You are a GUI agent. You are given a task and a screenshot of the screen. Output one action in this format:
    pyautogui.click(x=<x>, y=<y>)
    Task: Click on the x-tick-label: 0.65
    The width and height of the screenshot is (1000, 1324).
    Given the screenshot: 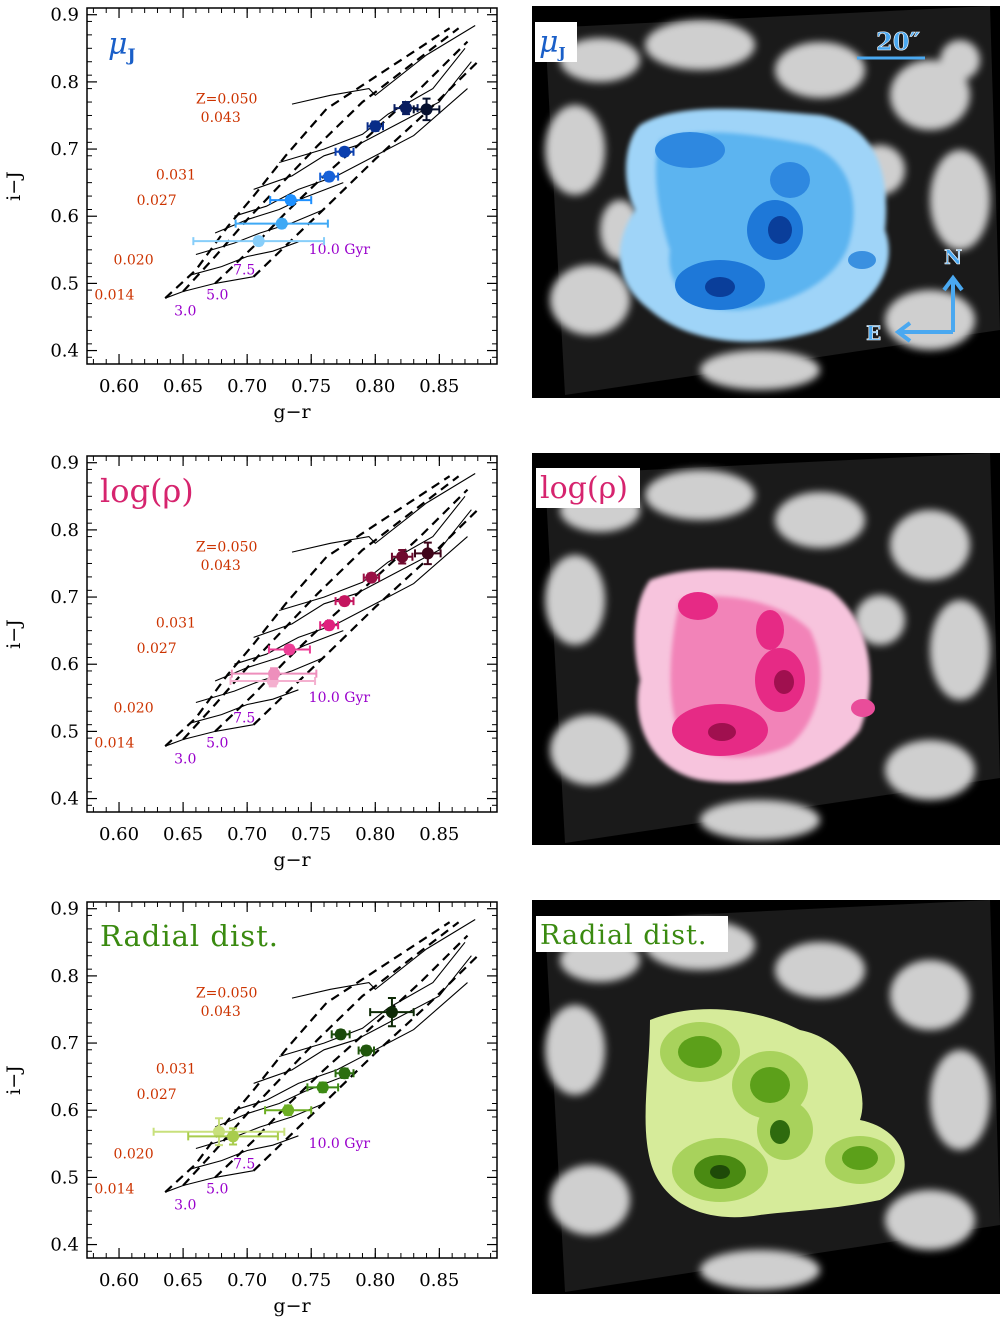 What is the action you would take?
    pyautogui.click(x=183, y=1280)
    